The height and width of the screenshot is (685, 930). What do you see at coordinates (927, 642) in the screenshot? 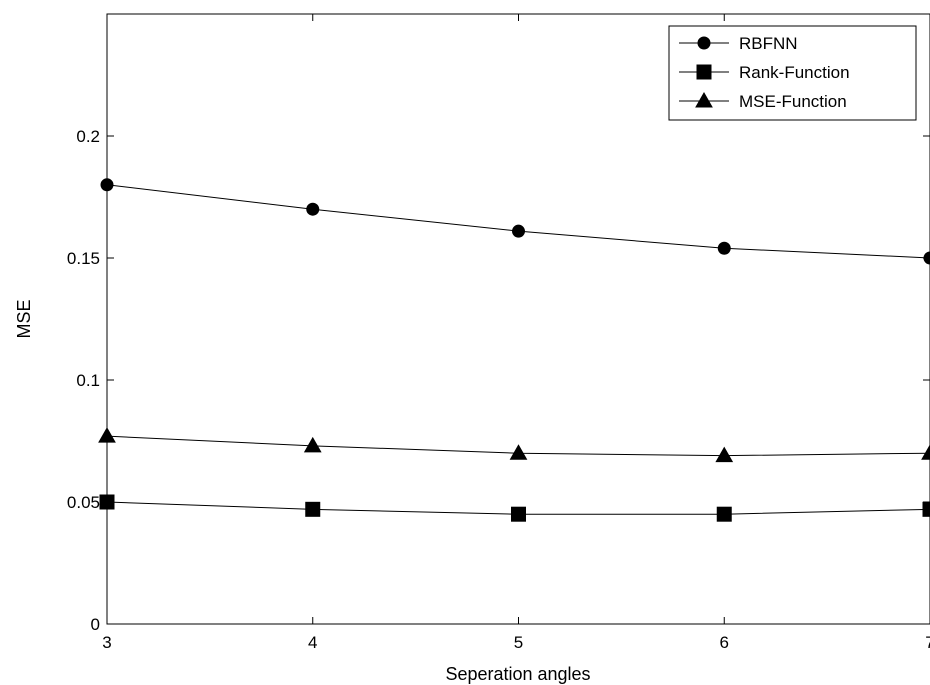
I see `x-tick-label: 7` at bounding box center [927, 642].